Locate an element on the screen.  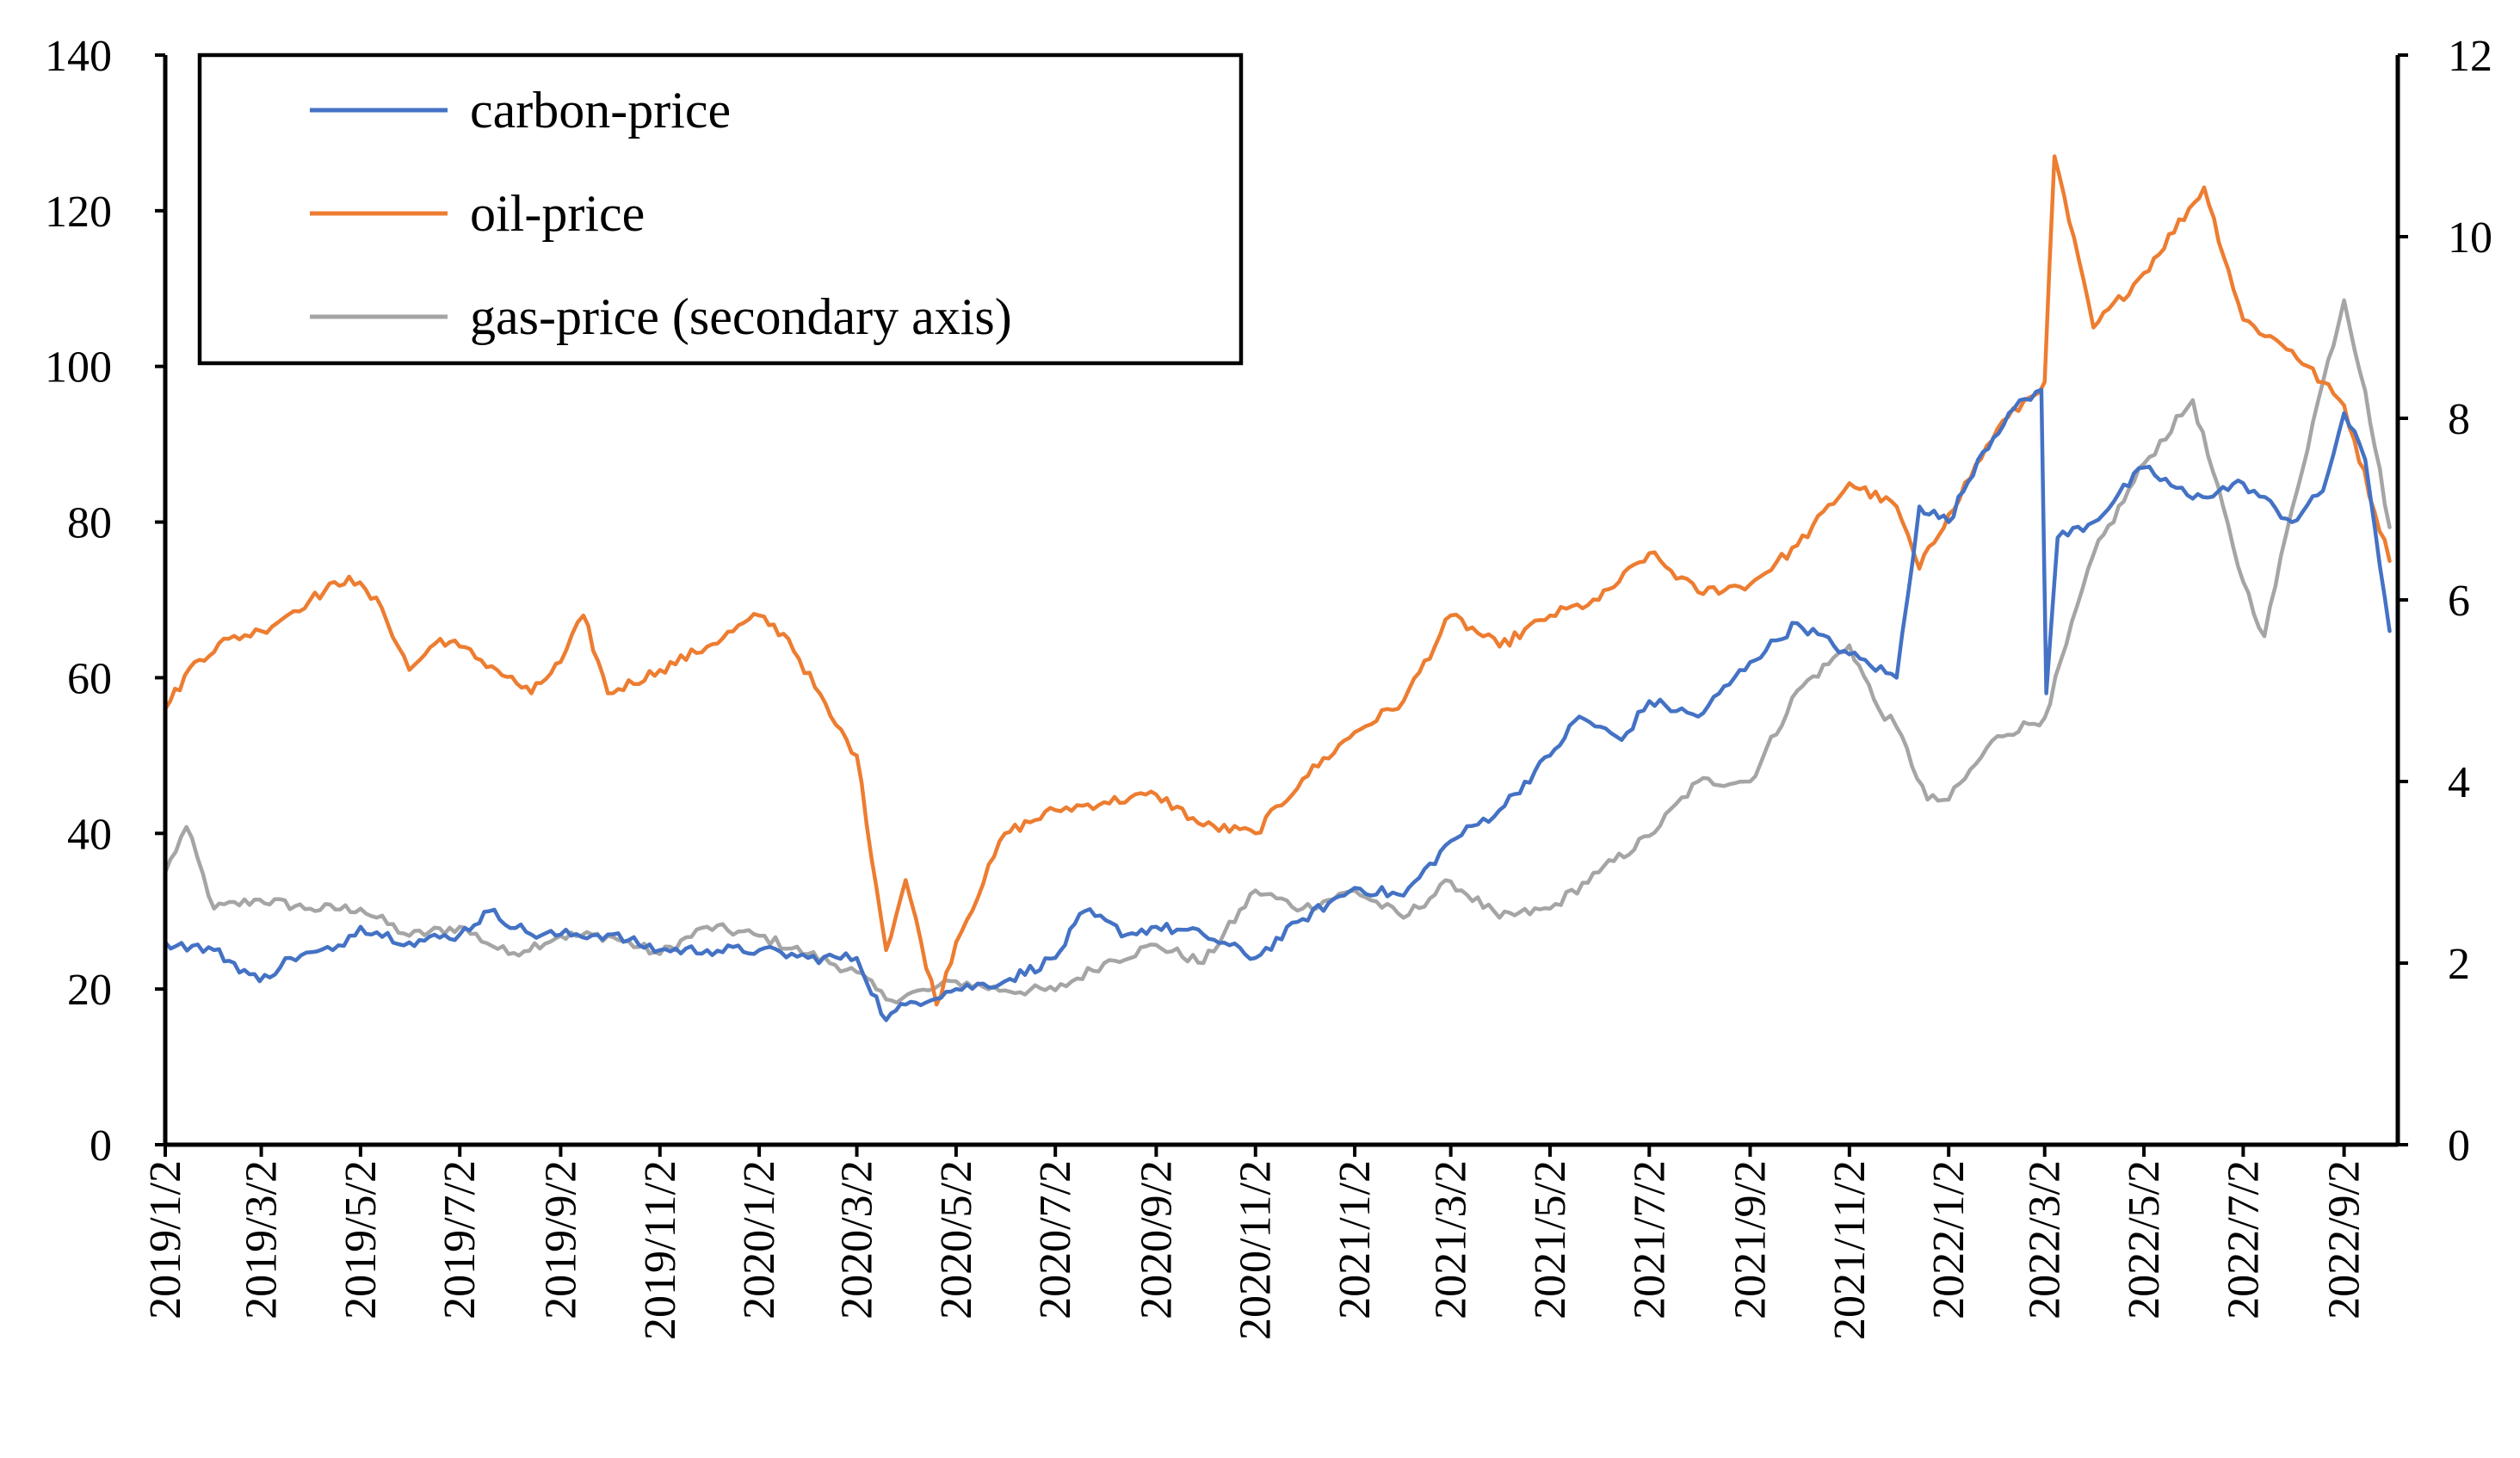
legend-box is located at coordinates (720, 209).